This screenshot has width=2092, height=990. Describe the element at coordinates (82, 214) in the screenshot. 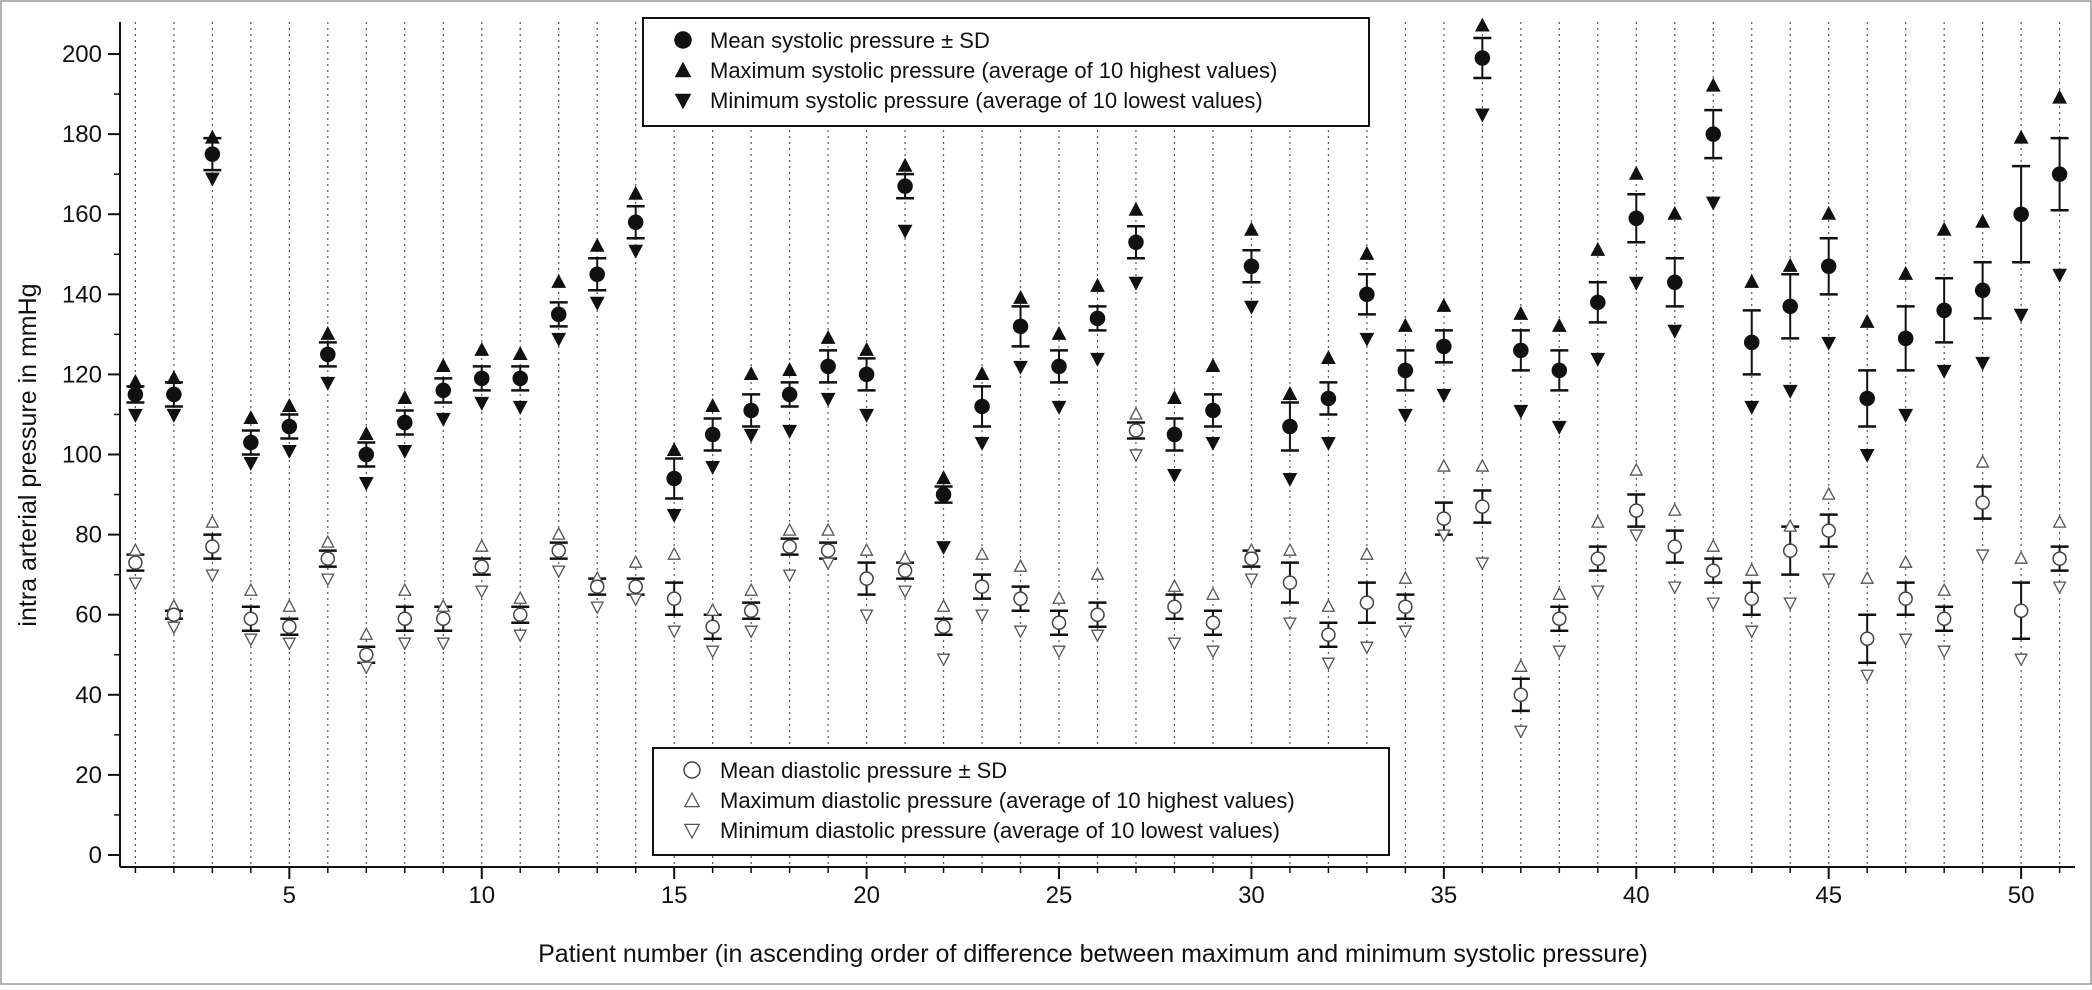

I see `y-tick-label: 160` at that location.